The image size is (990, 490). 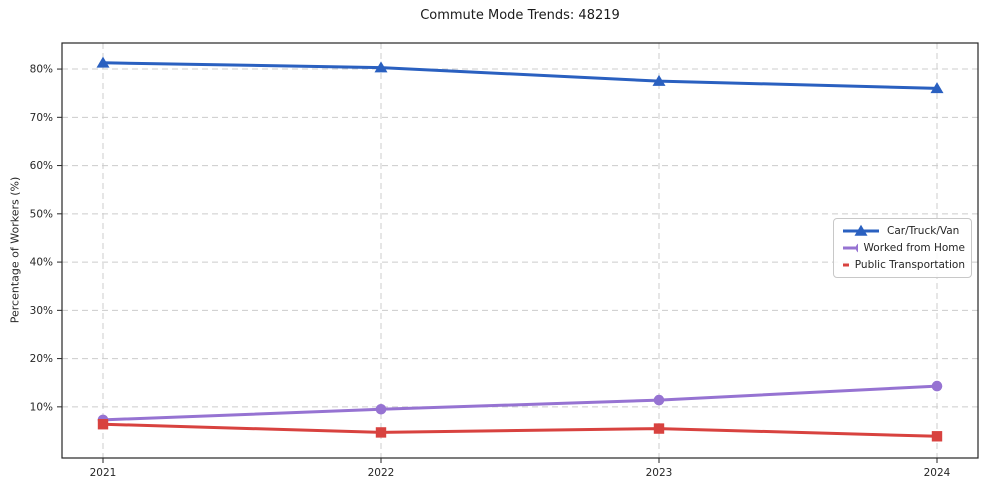 I want to click on svg-text: 60%, so click(x=41, y=166).